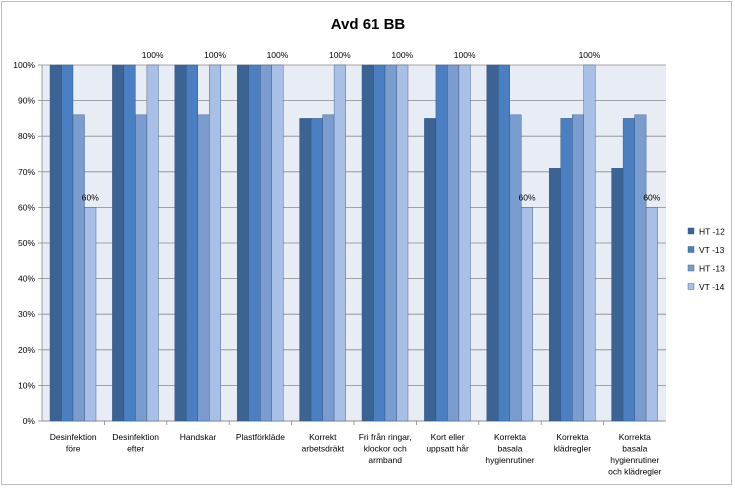 This screenshot has height=488, width=735. I want to click on category-label: efter, so click(135, 449).